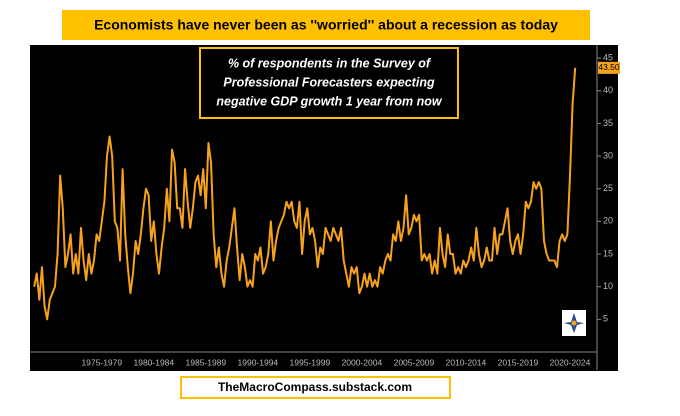  Describe the element at coordinates (153, 362) in the screenshot. I see `x-tick-label: 1980-1984` at that location.